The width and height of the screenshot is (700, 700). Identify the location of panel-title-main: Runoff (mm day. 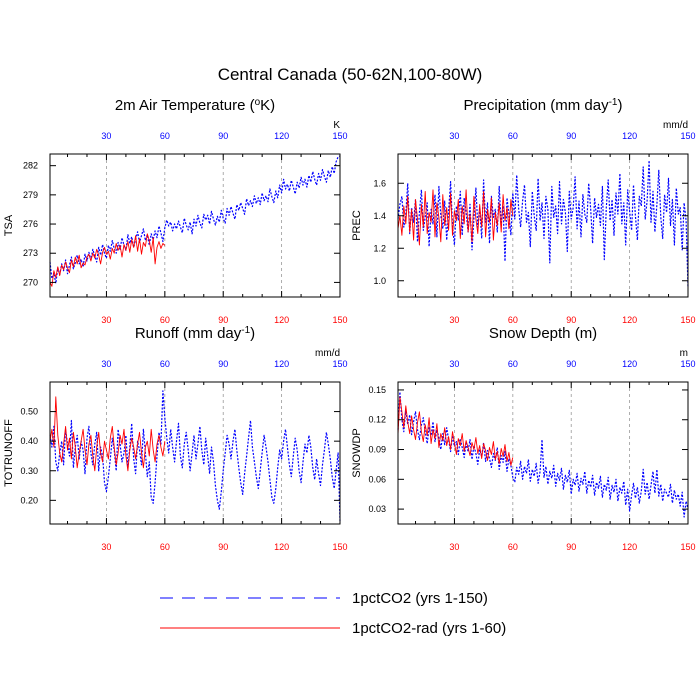
(188, 333).